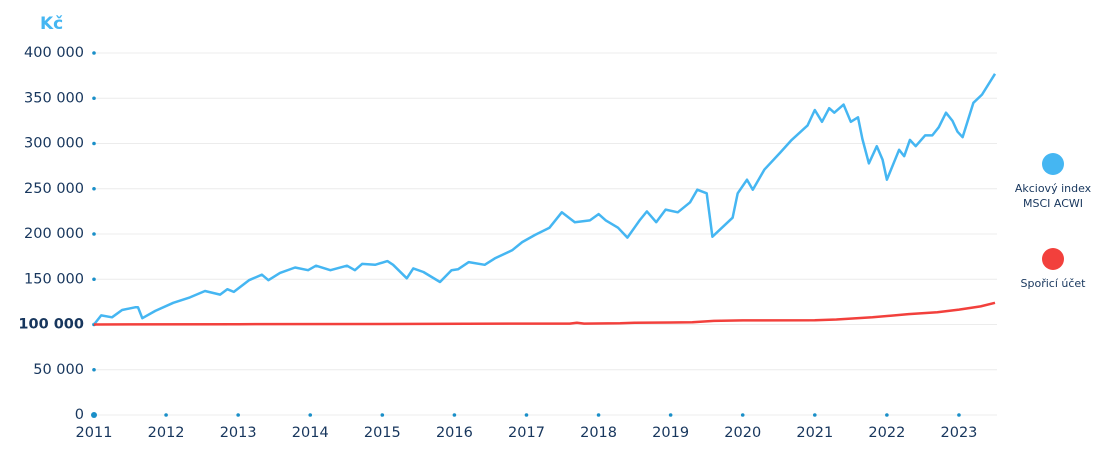 This screenshot has height=453, width=1109. I want to click on y-tick-label: 400 000, so click(54, 53).